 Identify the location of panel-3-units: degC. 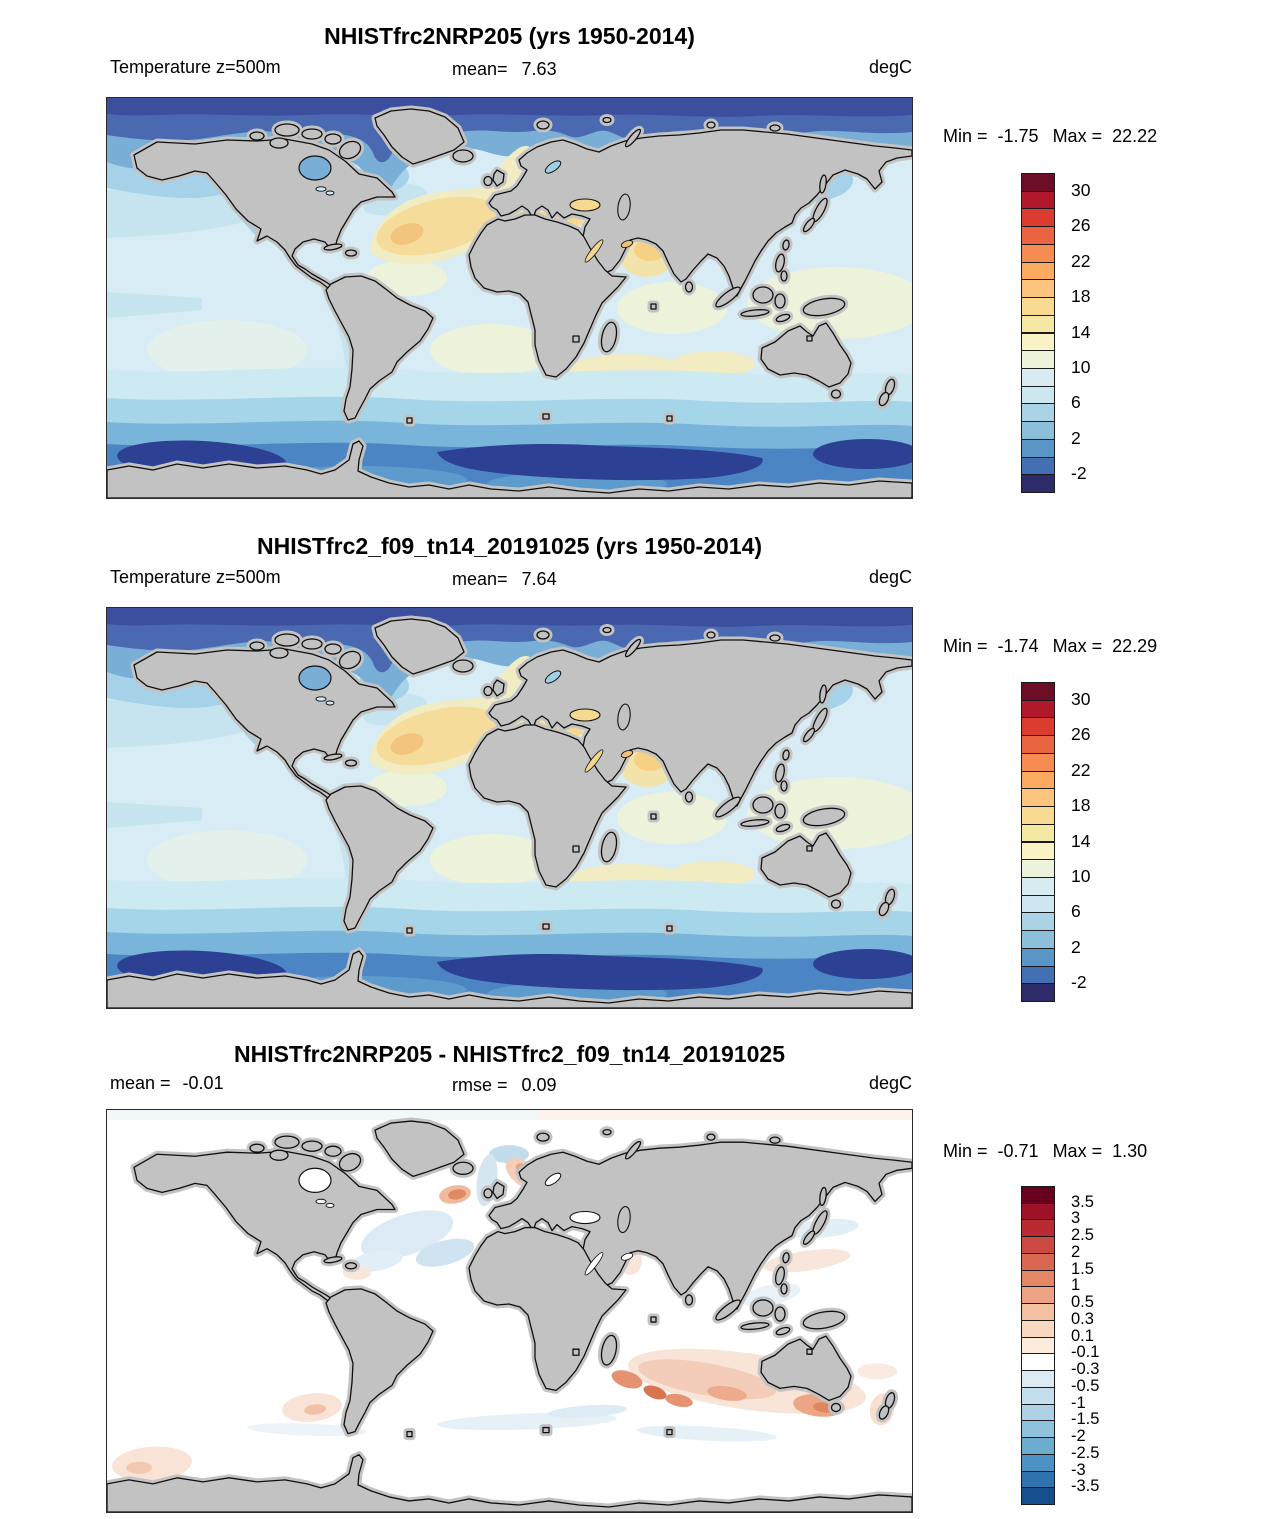
(890, 1083).